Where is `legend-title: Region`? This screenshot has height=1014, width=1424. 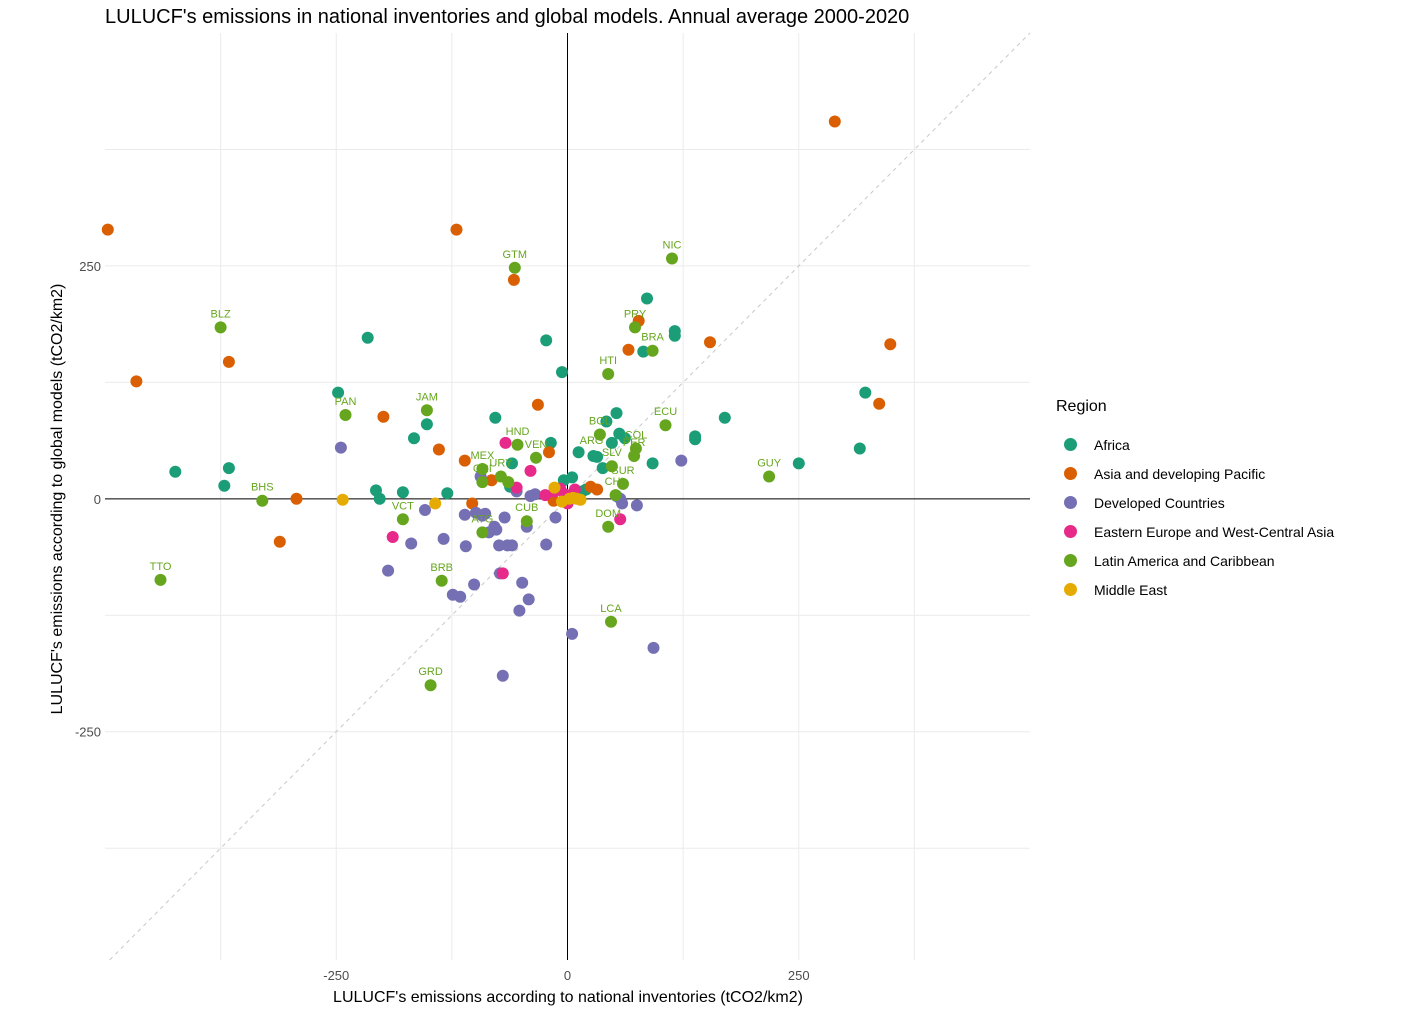
legend-title: Region is located at coordinates (1081, 406).